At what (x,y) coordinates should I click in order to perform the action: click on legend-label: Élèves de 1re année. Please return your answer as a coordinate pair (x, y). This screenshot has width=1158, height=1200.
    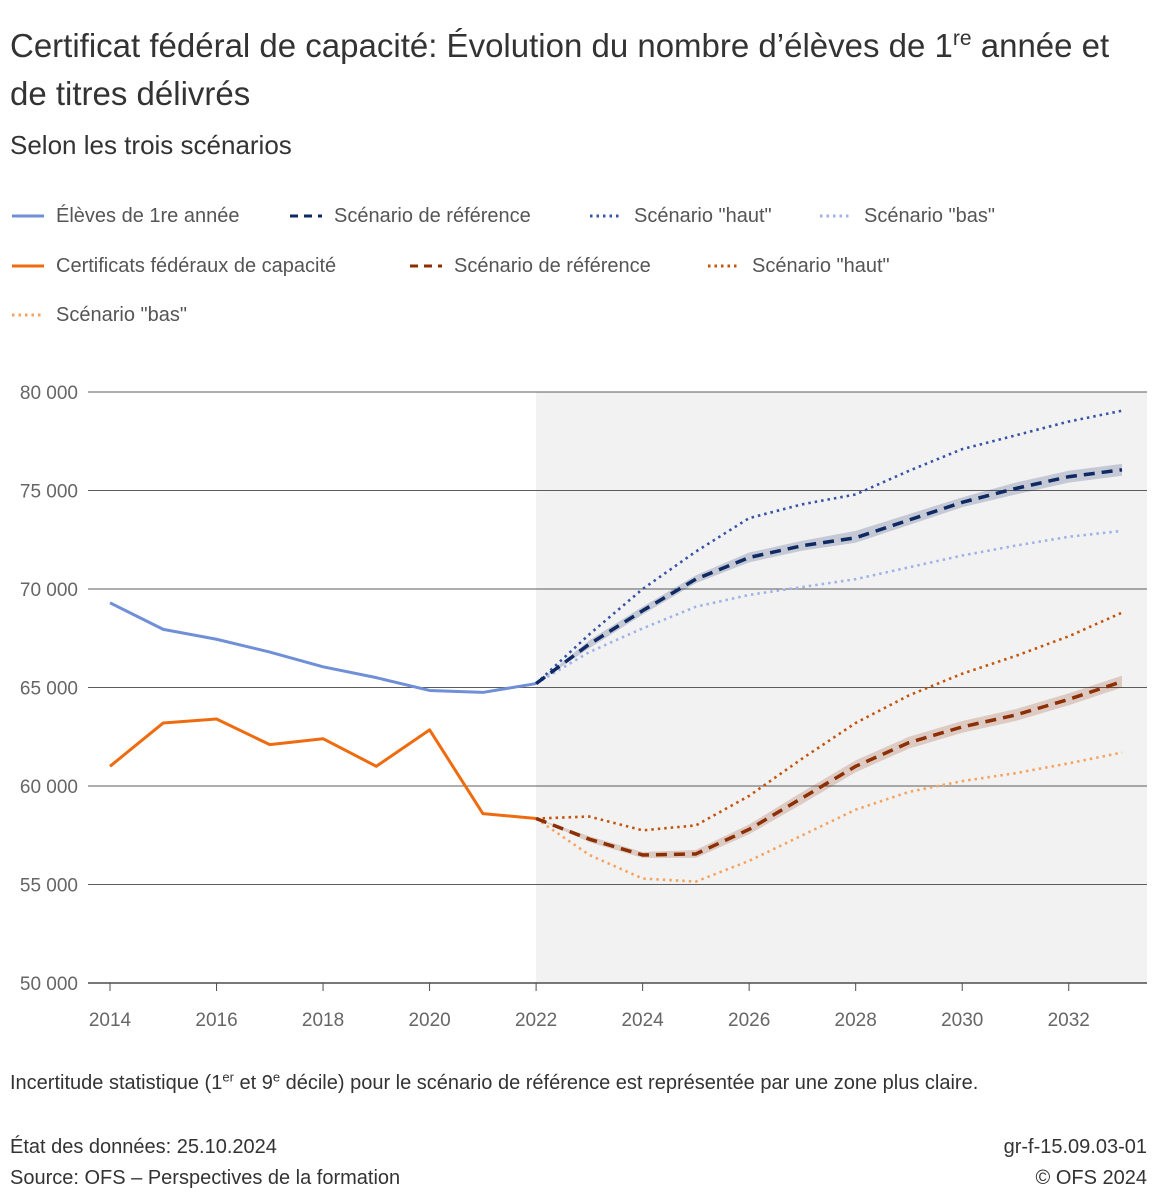
    Looking at the image, I should click on (148, 215).